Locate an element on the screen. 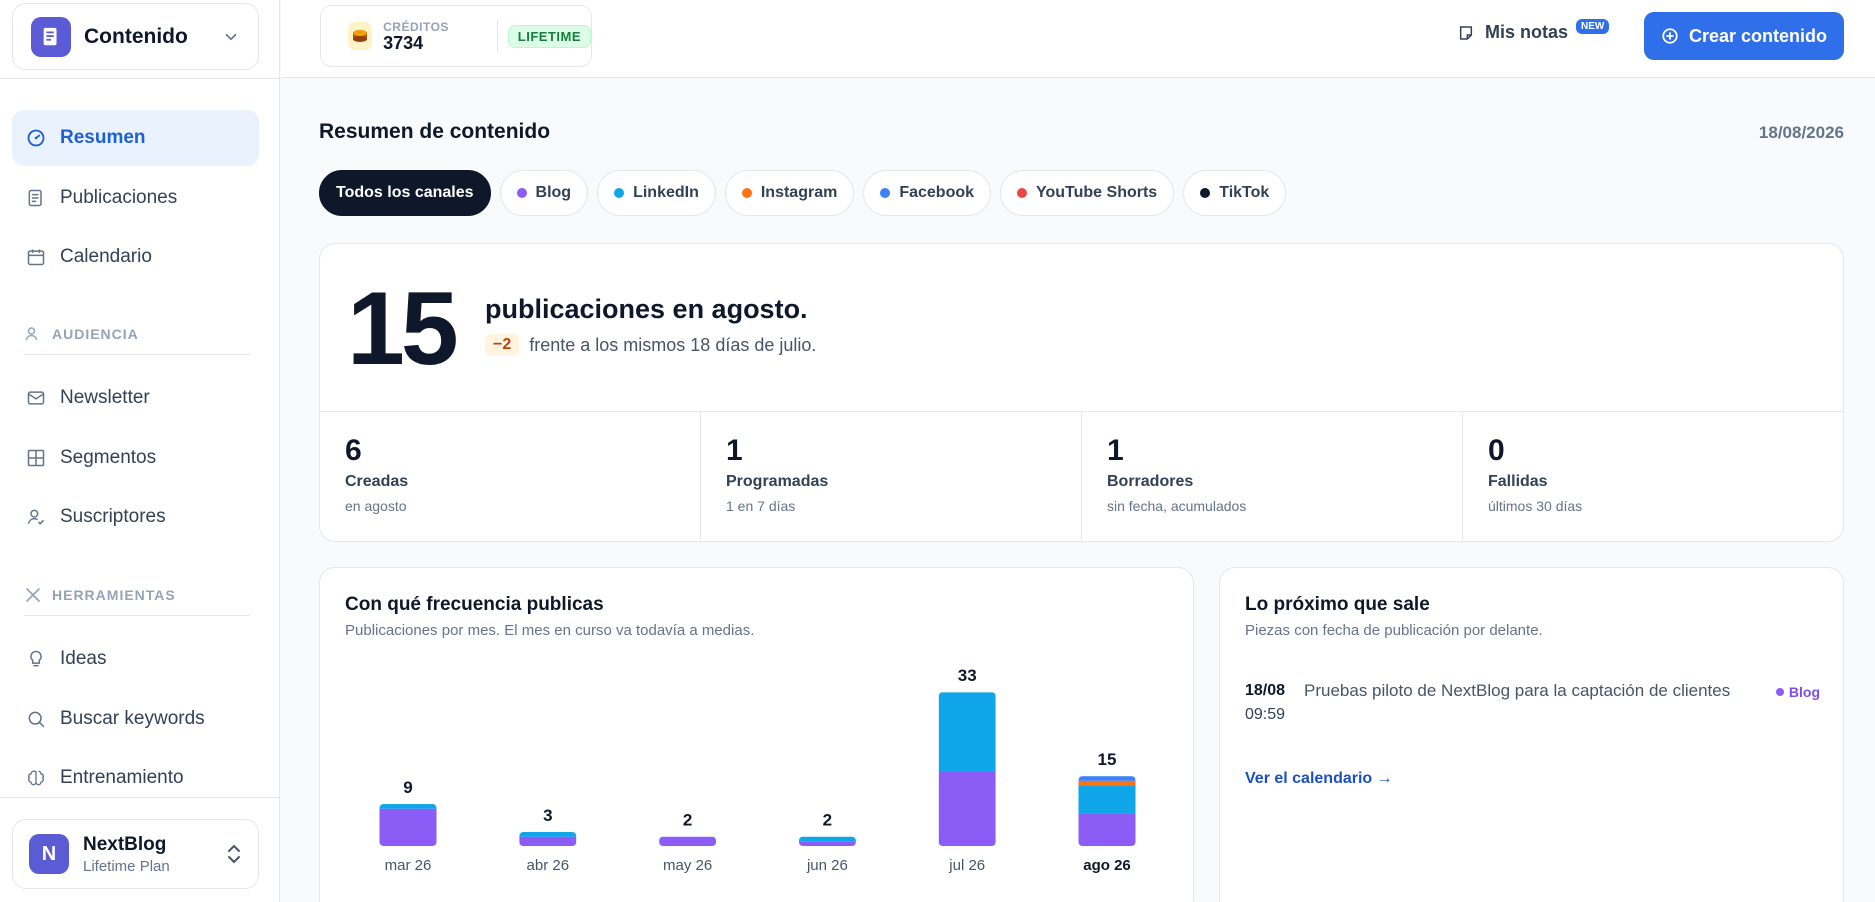 This screenshot has width=1875, height=902. stat-sub: en agosto is located at coordinates (376, 506).